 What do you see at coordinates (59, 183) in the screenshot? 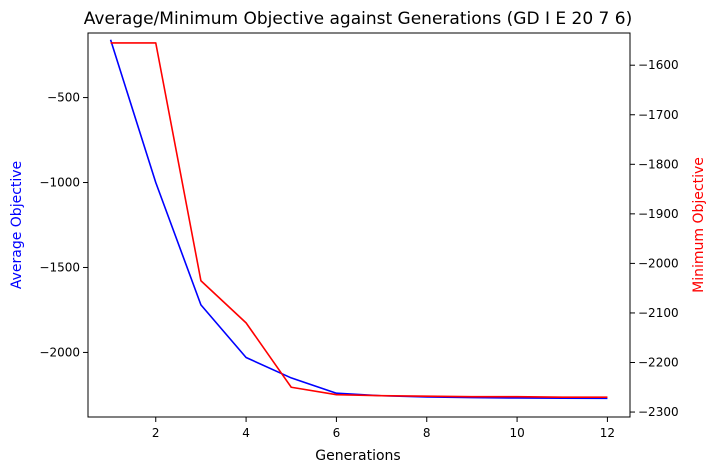
I see `y-tick-label-left: −1000` at bounding box center [59, 183].